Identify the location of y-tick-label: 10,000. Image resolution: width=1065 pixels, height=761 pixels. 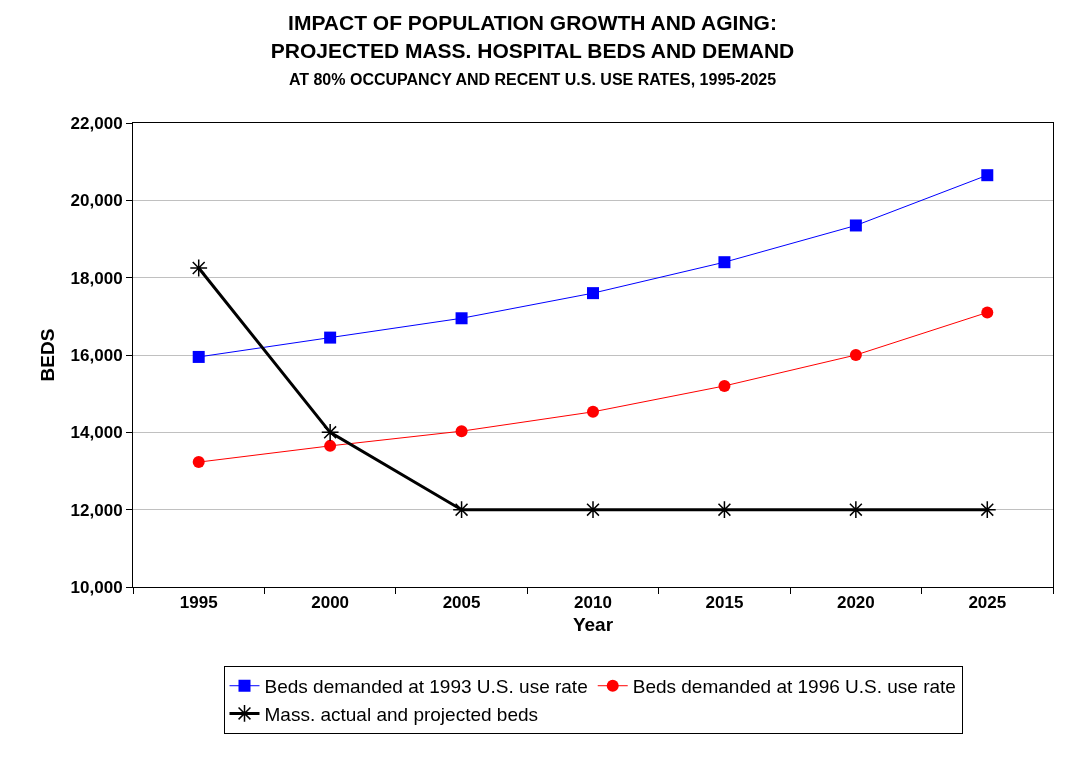
(96, 587).